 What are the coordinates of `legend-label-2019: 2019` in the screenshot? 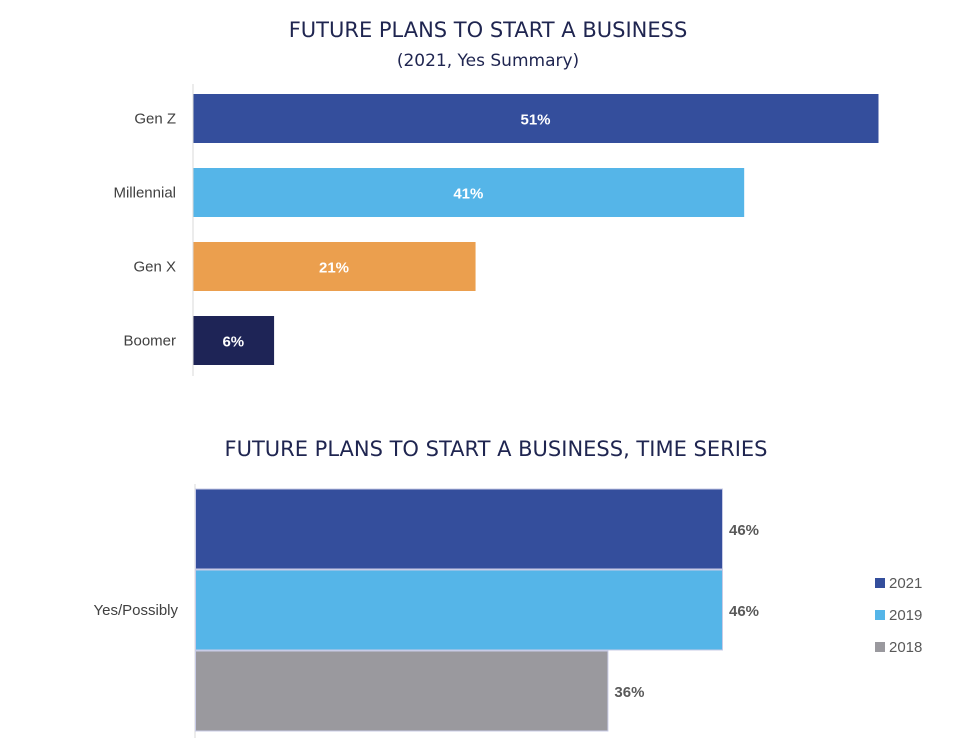 It's located at (905, 615).